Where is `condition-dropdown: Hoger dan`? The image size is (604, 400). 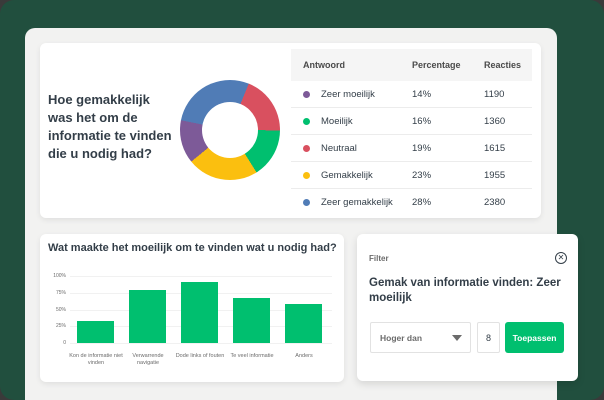 condition-dropdown: Hoger dan is located at coordinates (420, 337).